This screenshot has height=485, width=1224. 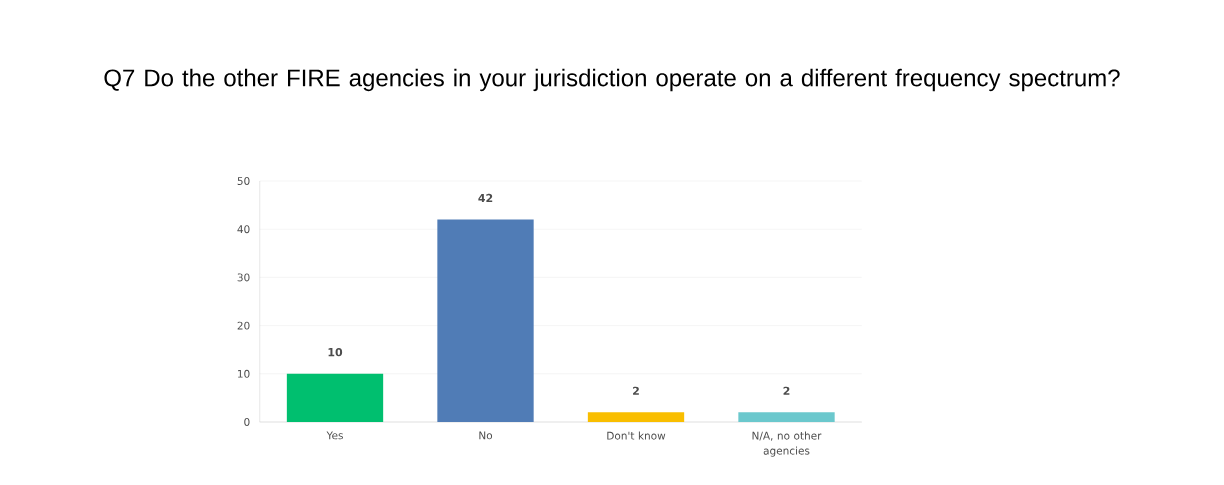 I want to click on y-tick-label: 40, so click(x=243, y=229).